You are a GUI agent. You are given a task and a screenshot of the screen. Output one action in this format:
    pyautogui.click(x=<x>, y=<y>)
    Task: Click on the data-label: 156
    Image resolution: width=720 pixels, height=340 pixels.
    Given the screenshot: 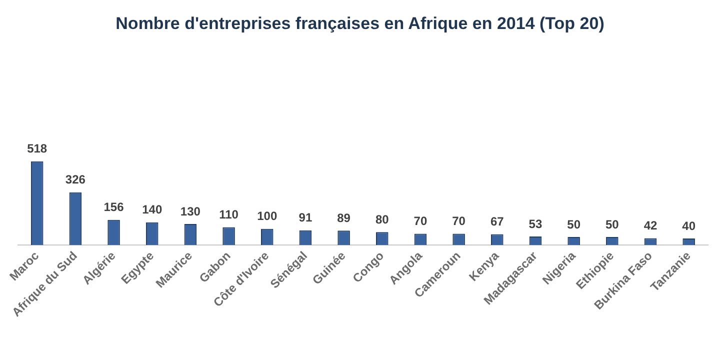 What is the action you would take?
    pyautogui.click(x=114, y=207)
    